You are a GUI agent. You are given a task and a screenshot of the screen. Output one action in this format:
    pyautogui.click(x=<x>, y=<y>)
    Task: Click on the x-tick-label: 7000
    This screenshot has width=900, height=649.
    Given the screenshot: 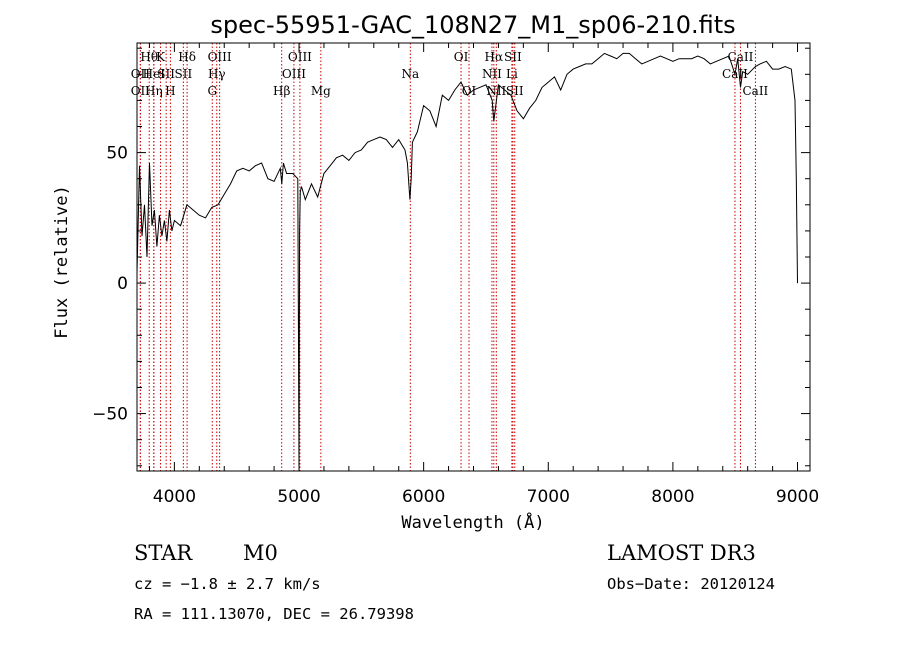 What is the action you would take?
    pyautogui.click(x=548, y=497)
    